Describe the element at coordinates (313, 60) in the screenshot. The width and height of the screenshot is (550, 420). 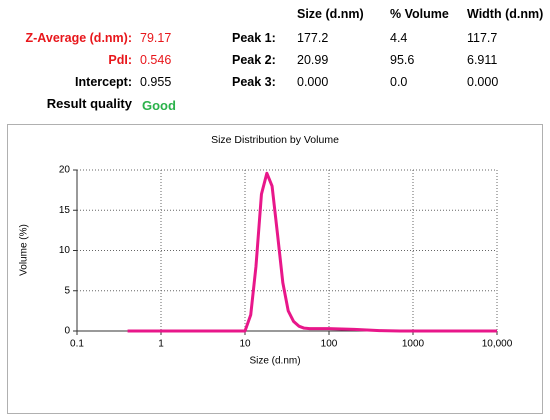
I see `peak-value: 20.99` at that location.